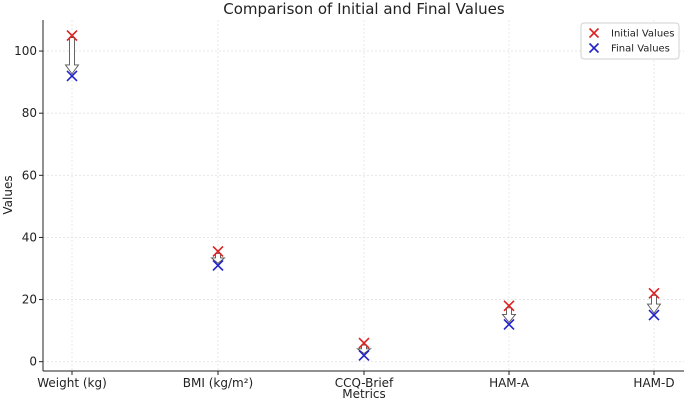  Describe the element at coordinates (509, 383) in the screenshot. I see `x-tick-label: HAM-A` at that location.